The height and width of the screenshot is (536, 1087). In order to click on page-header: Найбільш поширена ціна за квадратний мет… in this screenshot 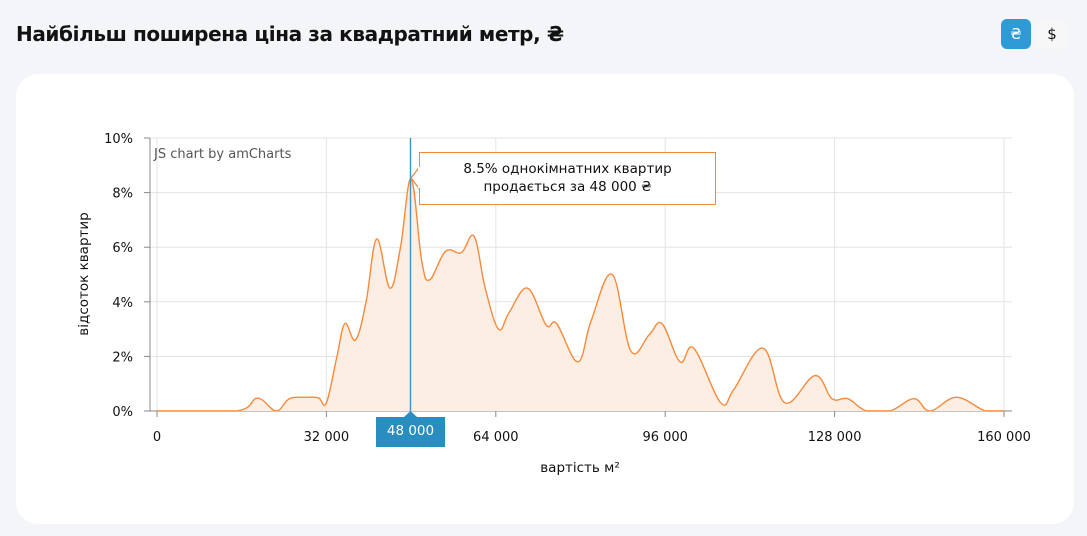, I will do `click(543, 34)`.